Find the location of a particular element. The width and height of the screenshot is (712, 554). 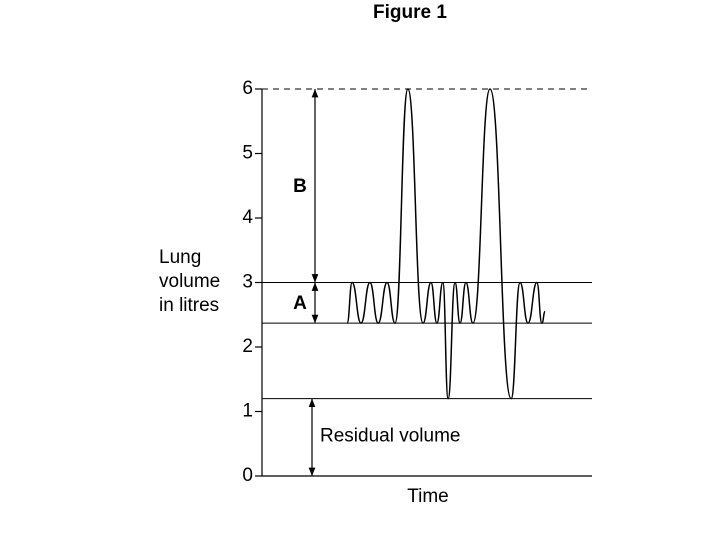

annotation-label: A is located at coordinates (300, 303).